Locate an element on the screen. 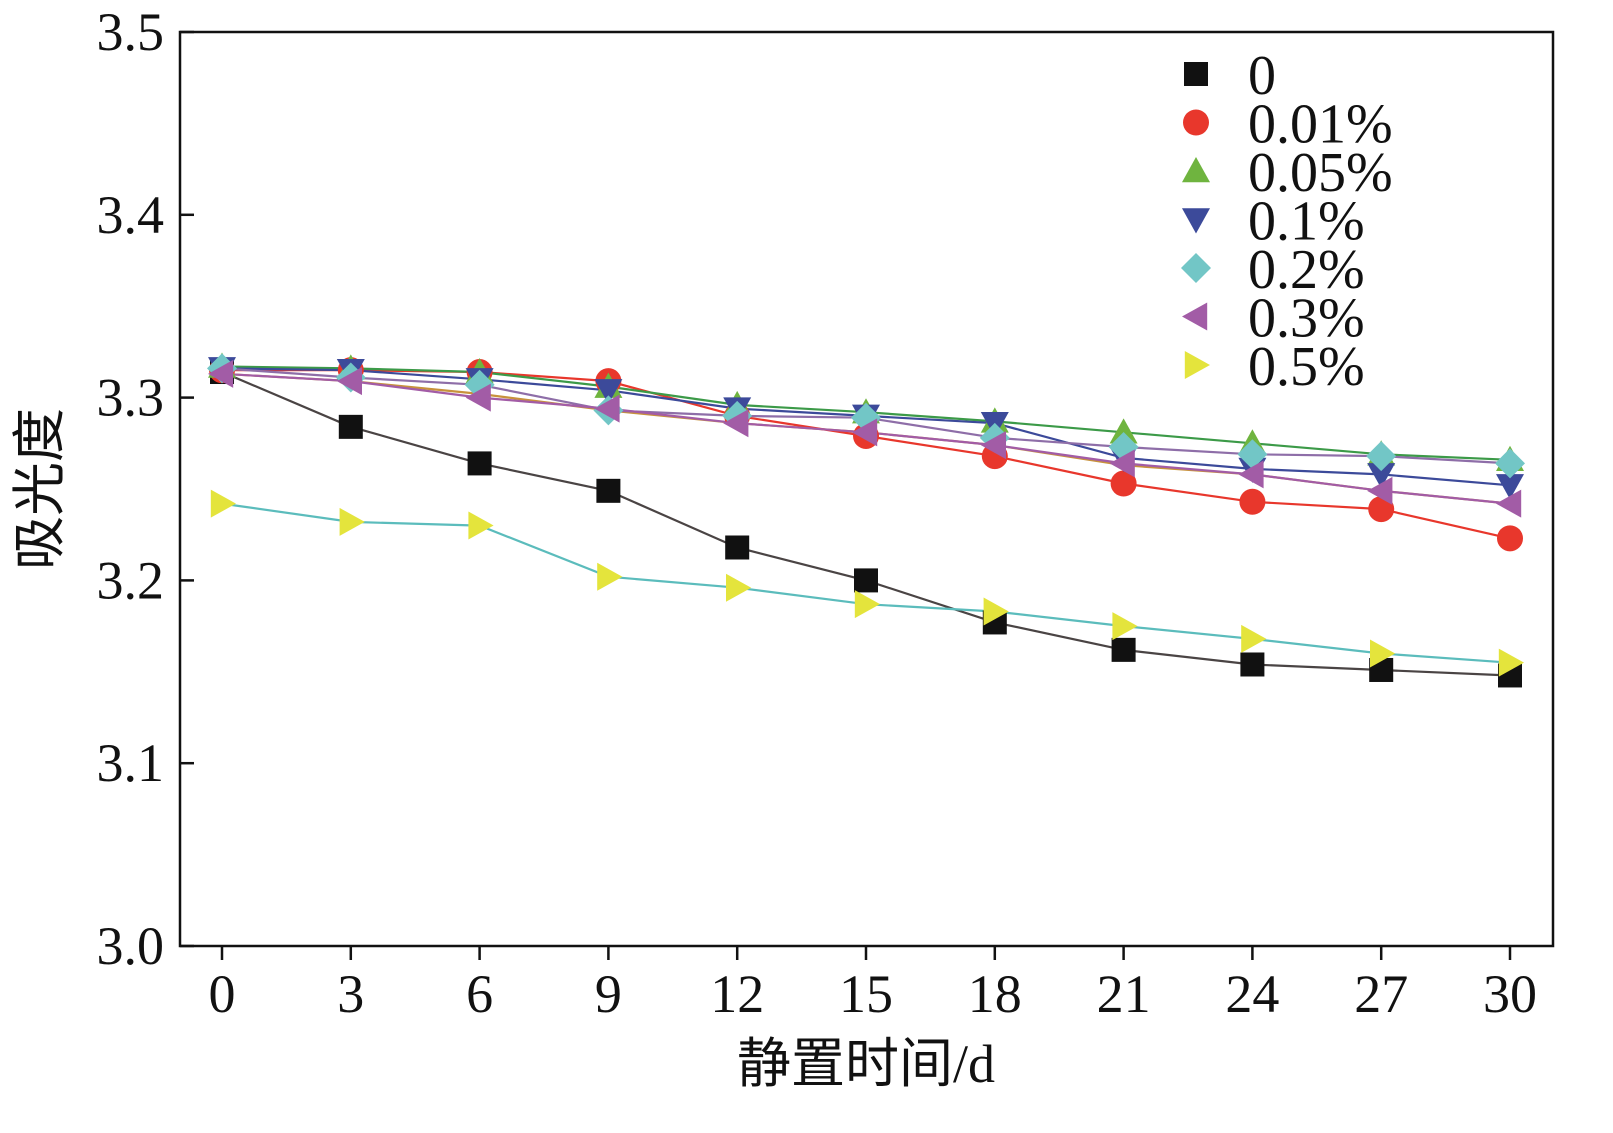 The image size is (1613, 1133). point-0.5%-x24 is located at coordinates (1254, 638).